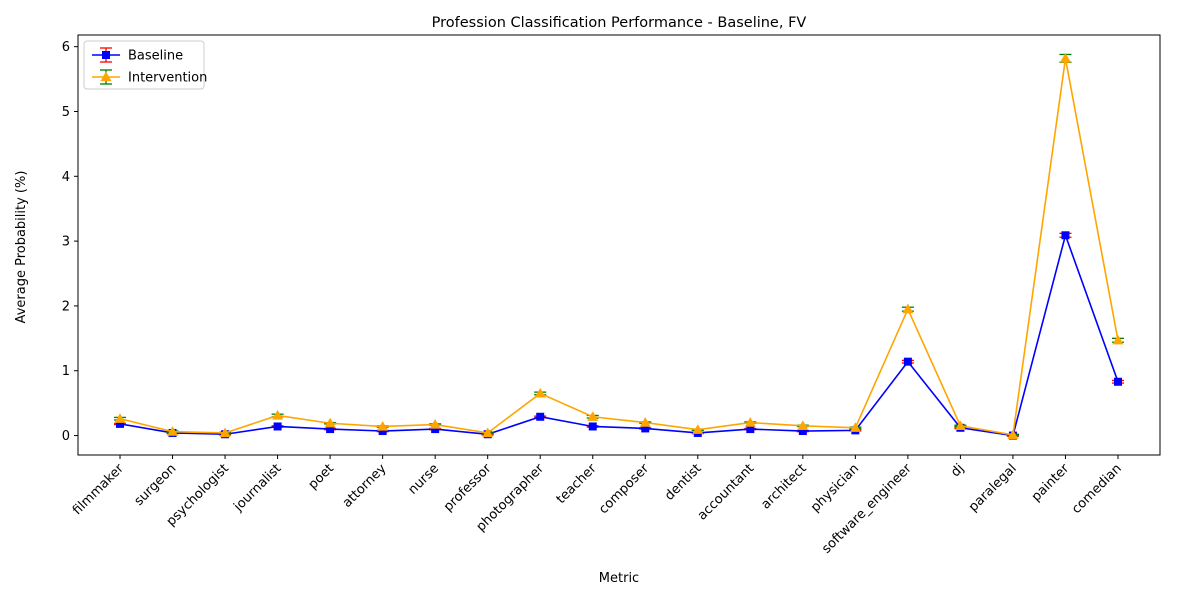 The image size is (1200, 604). I want to click on x-tick-label: attorney, so click(365, 486).